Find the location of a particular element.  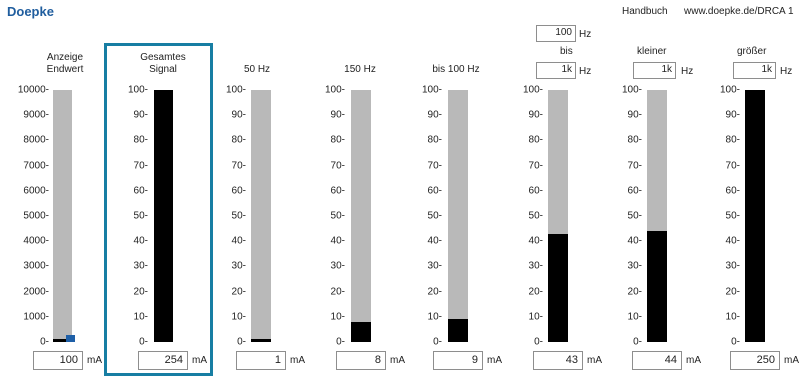

meter-title-line2: 150 Hz is located at coordinates (360, 69).